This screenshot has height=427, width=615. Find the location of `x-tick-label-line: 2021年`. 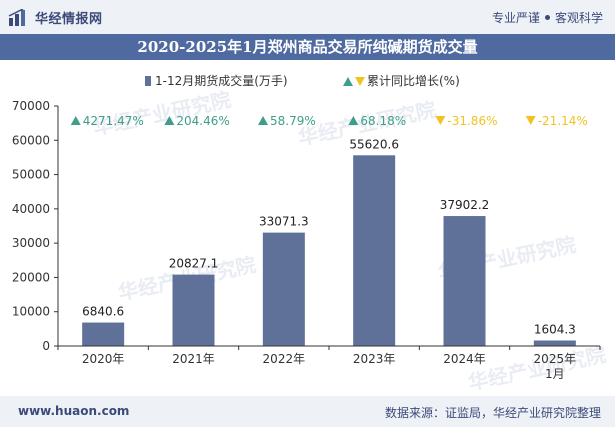

x-tick-label-line: 2021年 is located at coordinates (193, 359).